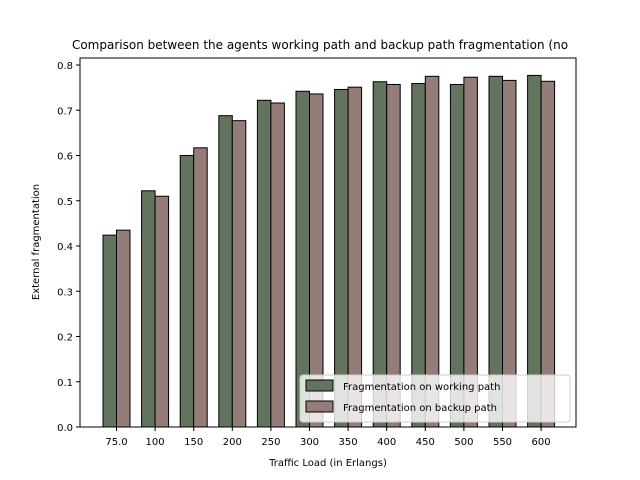  What do you see at coordinates (65, 202) in the screenshot?
I see `y-tick-label: 0.5` at bounding box center [65, 202].